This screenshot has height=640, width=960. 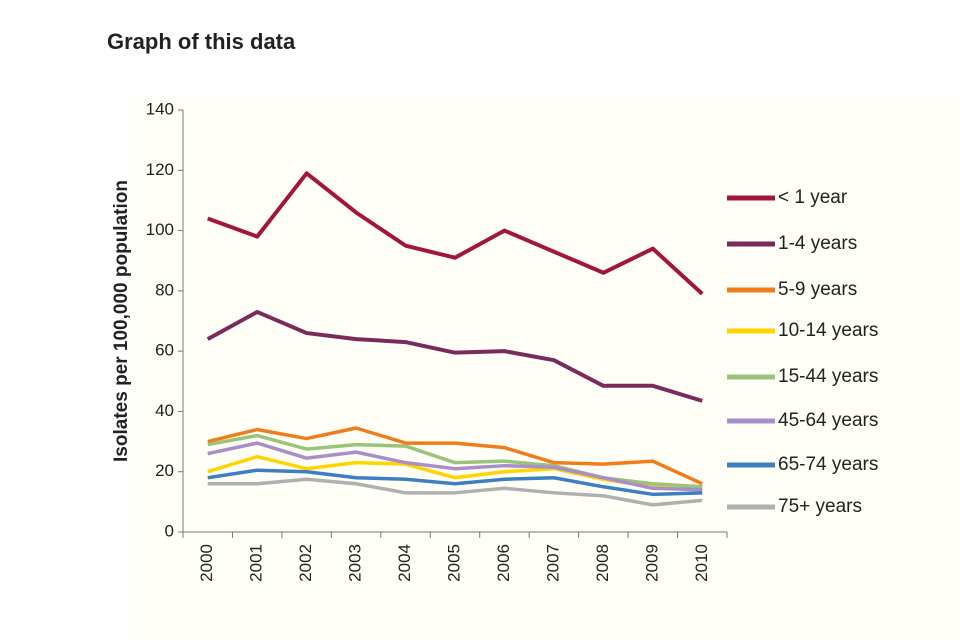 What do you see at coordinates (404, 563) in the screenshot?
I see `x-tick-label: 2004` at bounding box center [404, 563].